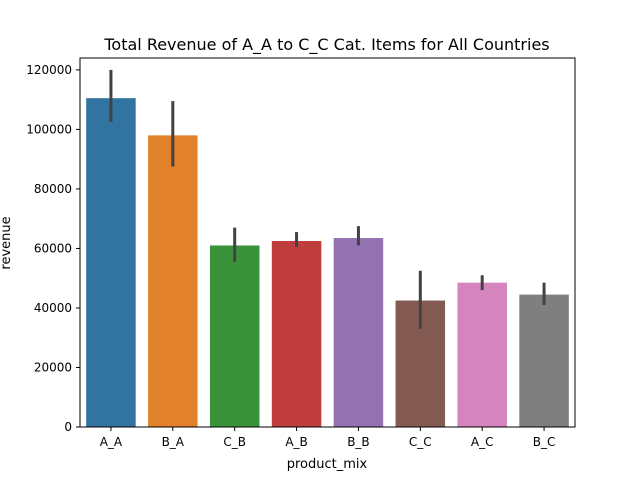  Describe the element at coordinates (49, 129) in the screenshot. I see `y-tick-label: 100000` at that location.